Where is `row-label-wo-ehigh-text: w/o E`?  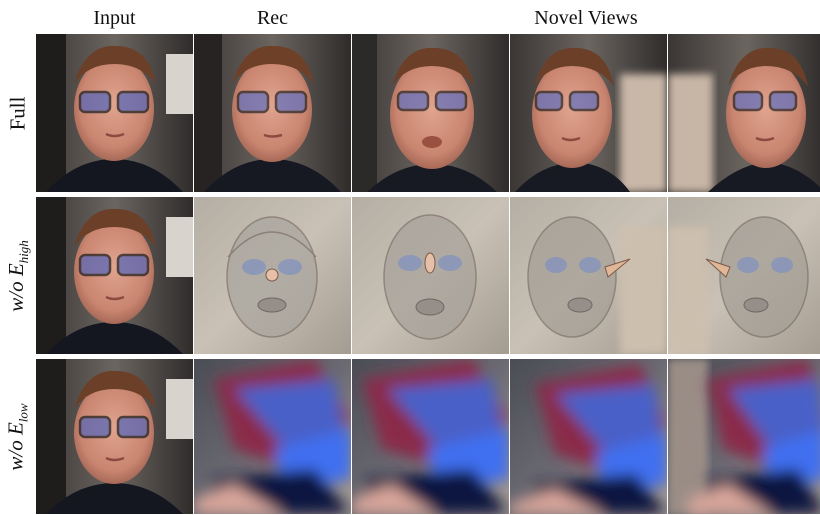 row-label-wo-ehigh-text: w/o E is located at coordinates (16, 287).